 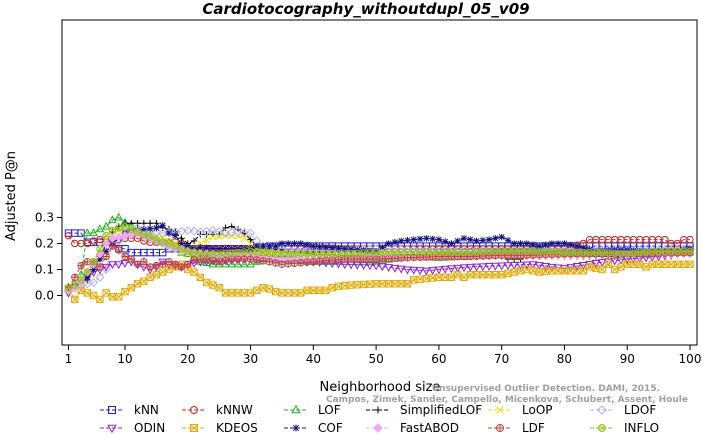 What do you see at coordinates (124, 359) in the screenshot?
I see `x-tick-label: 10` at bounding box center [124, 359].